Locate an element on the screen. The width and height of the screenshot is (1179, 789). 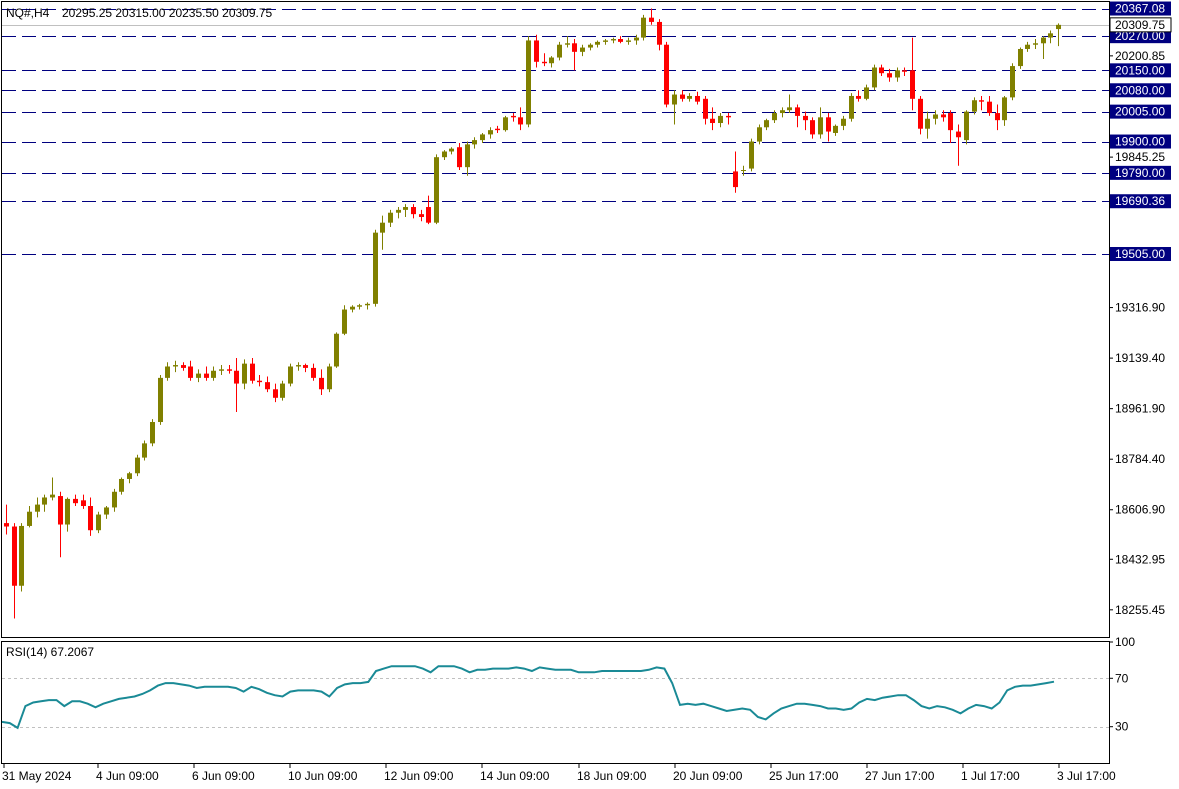
rsi-indicator is located at coordinates (555, 697).